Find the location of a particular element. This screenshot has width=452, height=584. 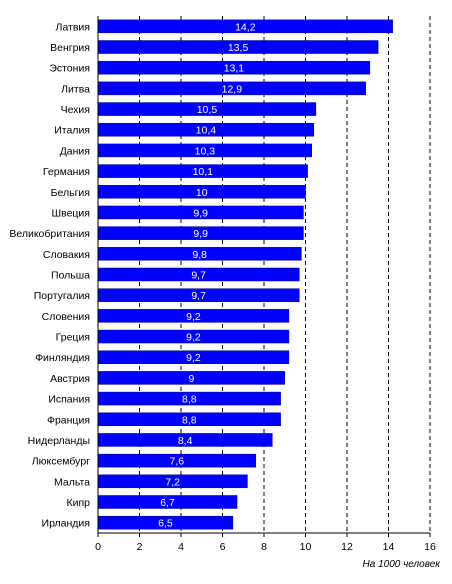

x-tick-label: 2 is located at coordinates (140, 547).